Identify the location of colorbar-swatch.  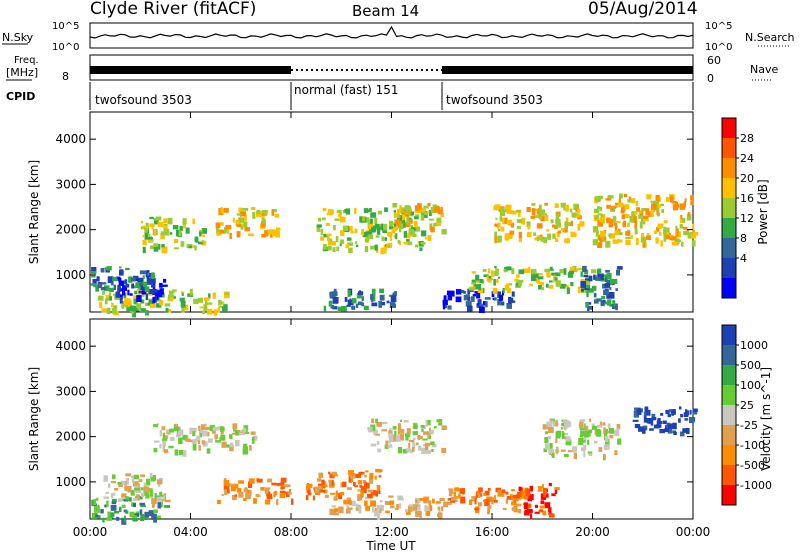
(729, 415).